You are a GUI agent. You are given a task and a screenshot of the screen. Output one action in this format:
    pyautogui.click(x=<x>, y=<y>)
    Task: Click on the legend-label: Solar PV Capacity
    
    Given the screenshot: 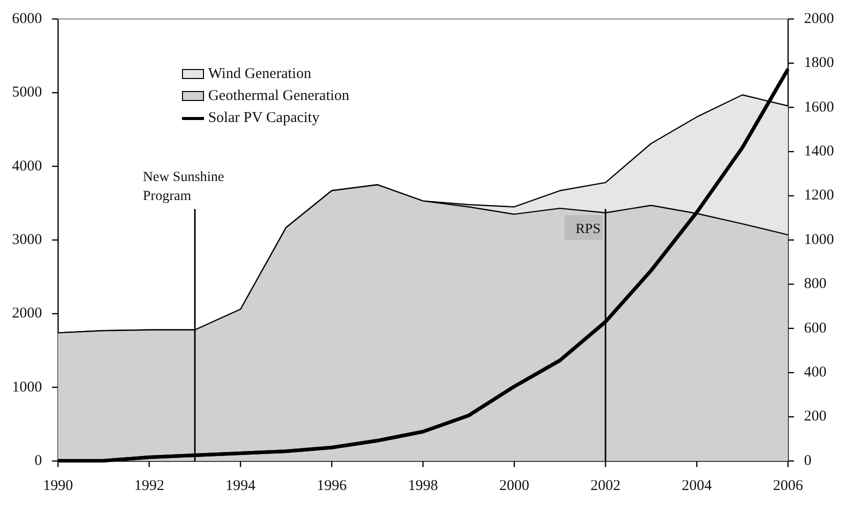 What is the action you would take?
    pyautogui.click(x=264, y=118)
    